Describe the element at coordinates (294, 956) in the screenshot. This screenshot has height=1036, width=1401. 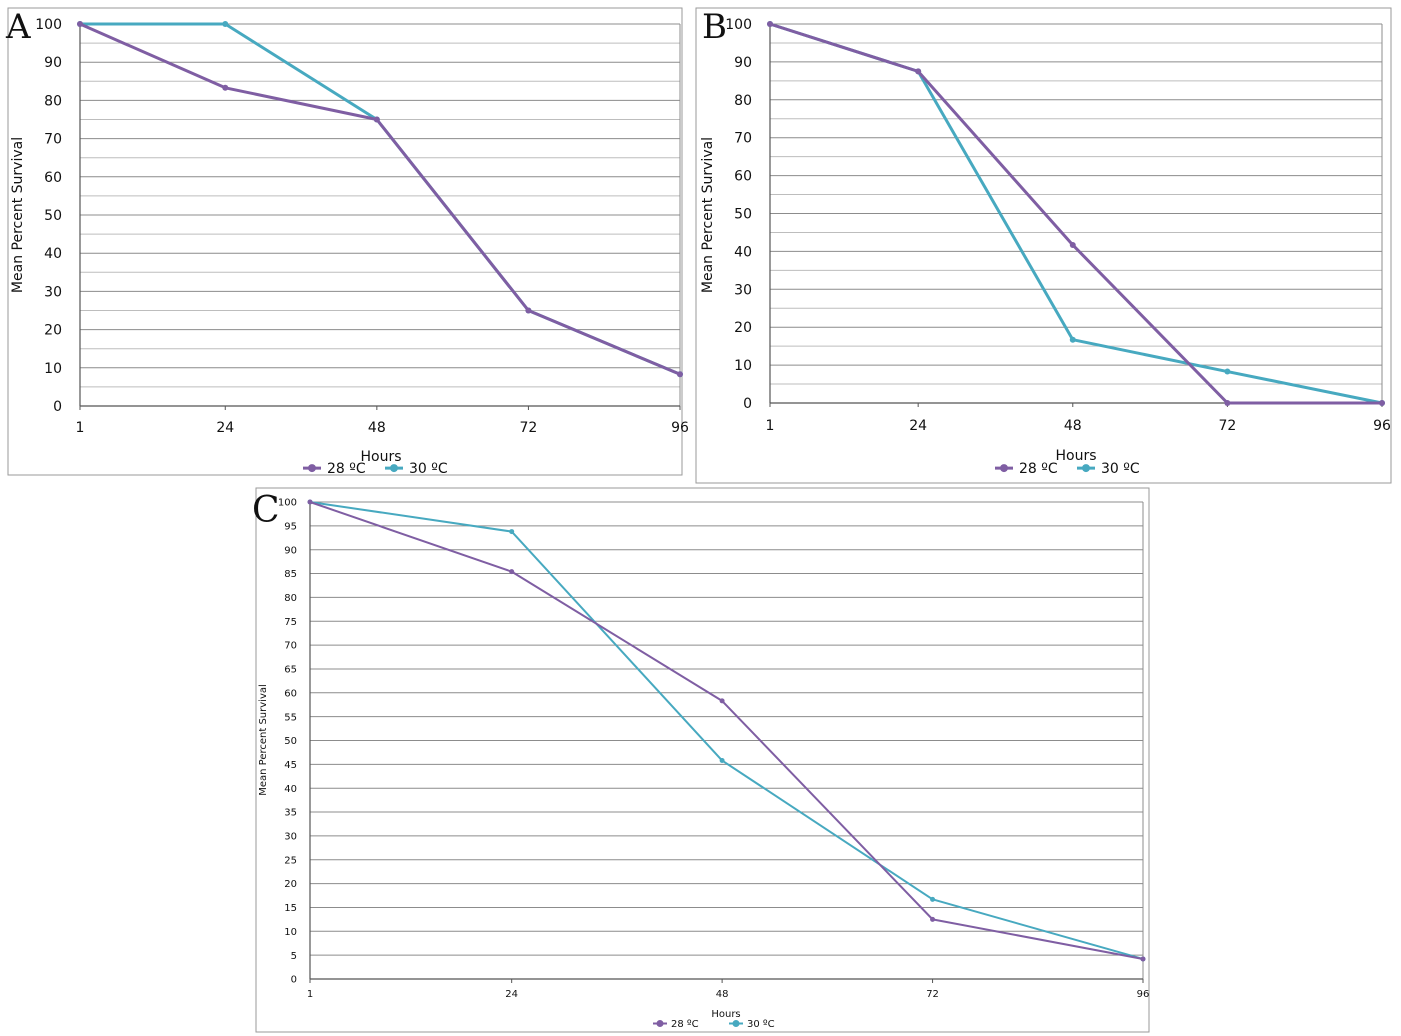
I see `y-tick-label: 5` at that location.